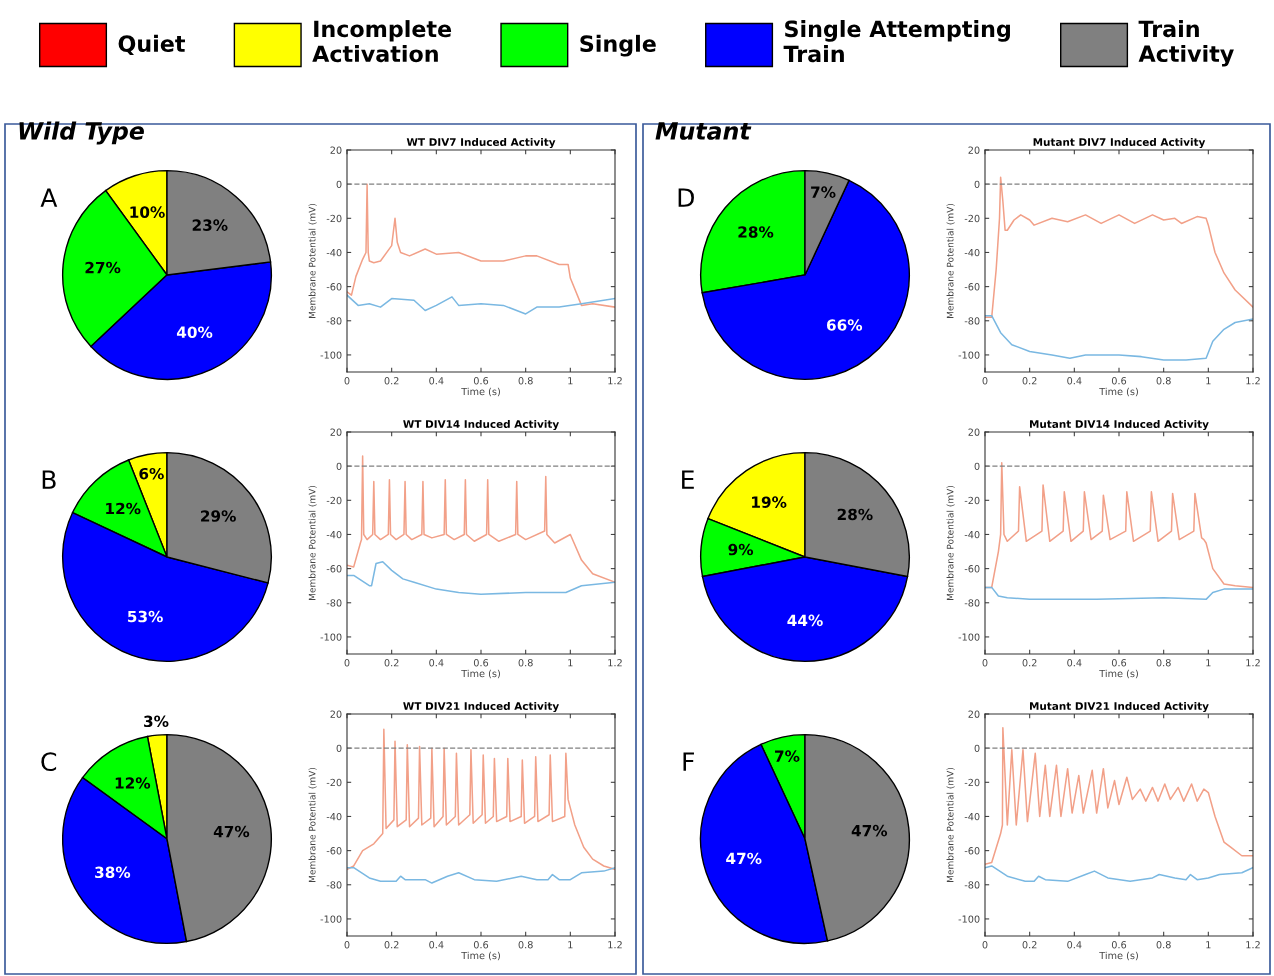  Describe the element at coordinates (741, 549) in the screenshot. I see `data-label: 9%` at that location.